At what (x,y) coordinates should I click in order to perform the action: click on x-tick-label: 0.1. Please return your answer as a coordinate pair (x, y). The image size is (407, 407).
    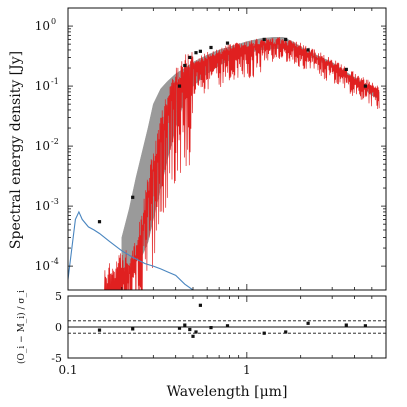
    Looking at the image, I should click on (67, 370).